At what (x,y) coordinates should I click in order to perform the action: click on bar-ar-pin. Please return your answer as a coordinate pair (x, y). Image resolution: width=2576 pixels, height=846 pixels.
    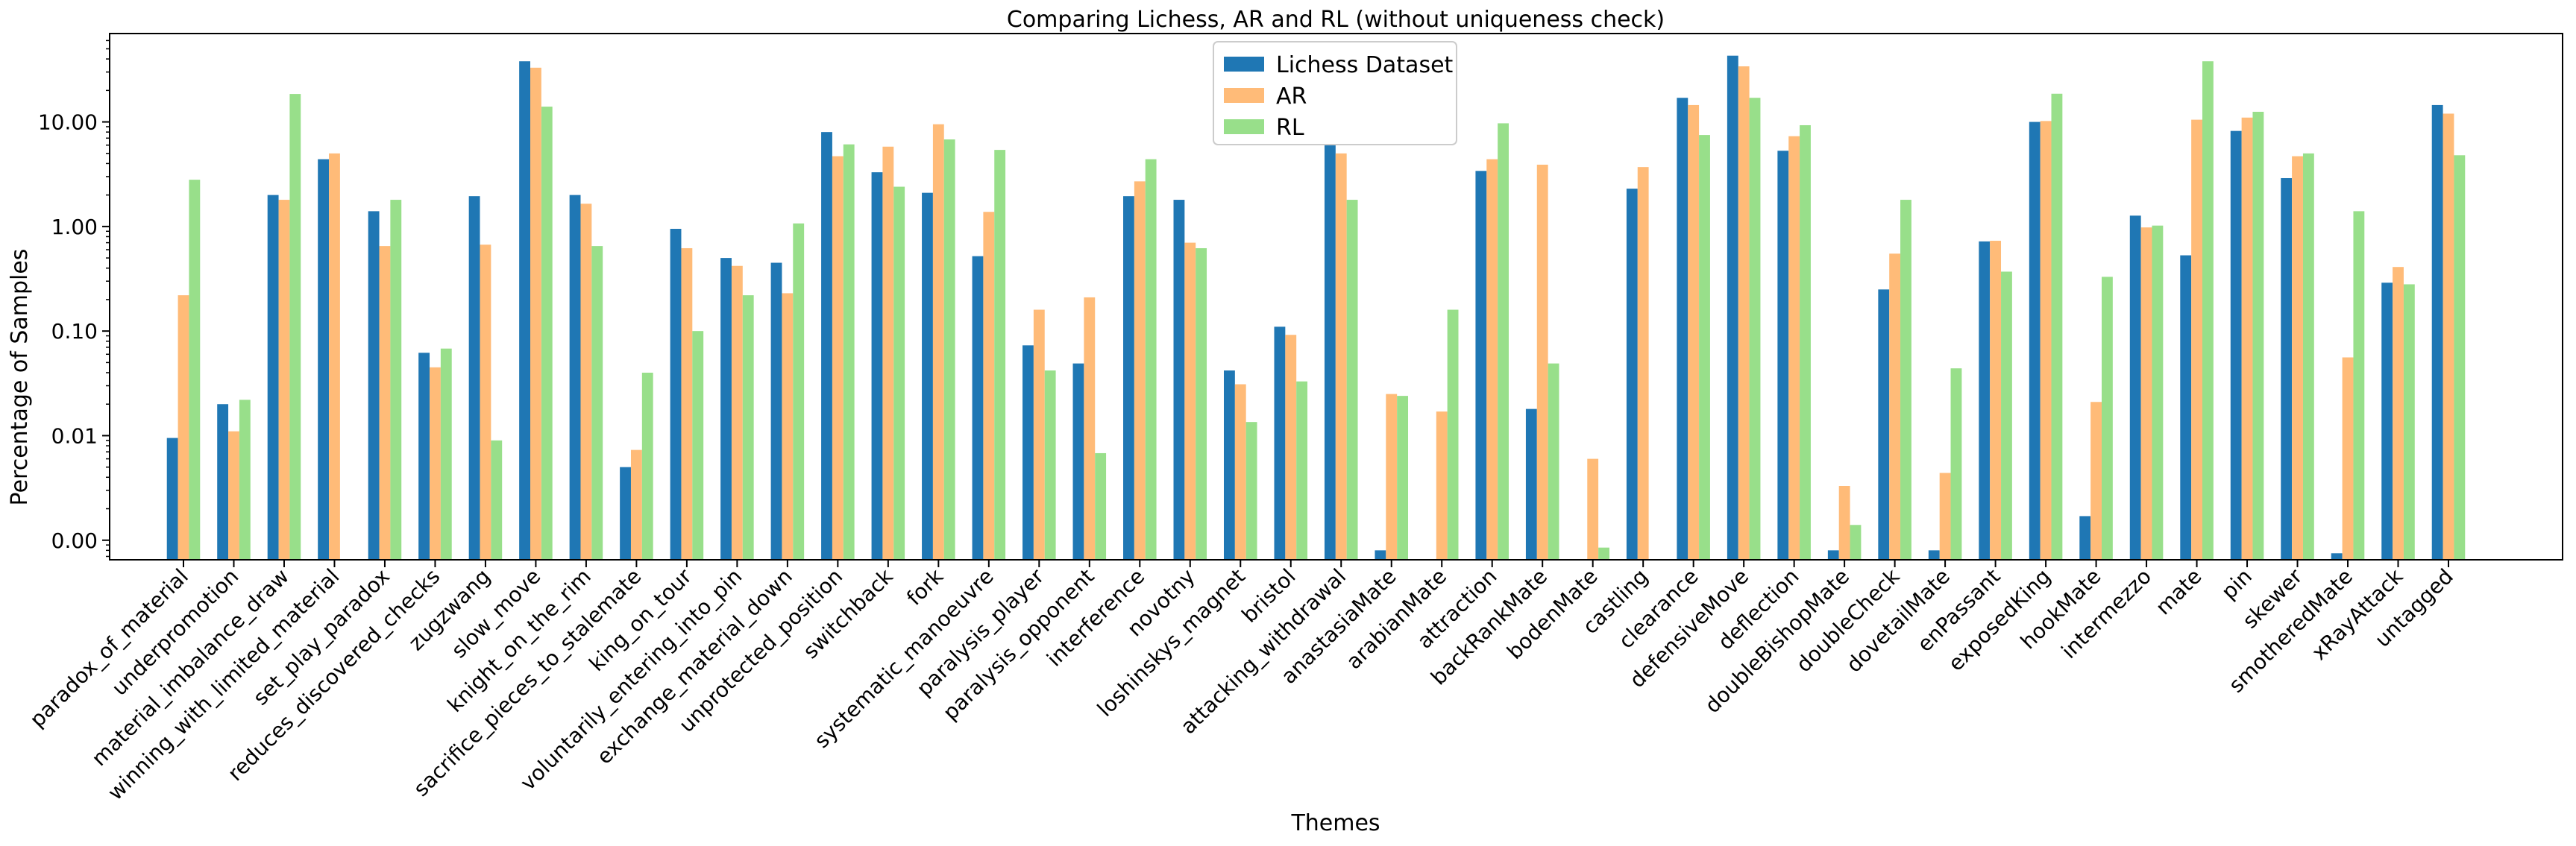
    Looking at the image, I should click on (2247, 338).